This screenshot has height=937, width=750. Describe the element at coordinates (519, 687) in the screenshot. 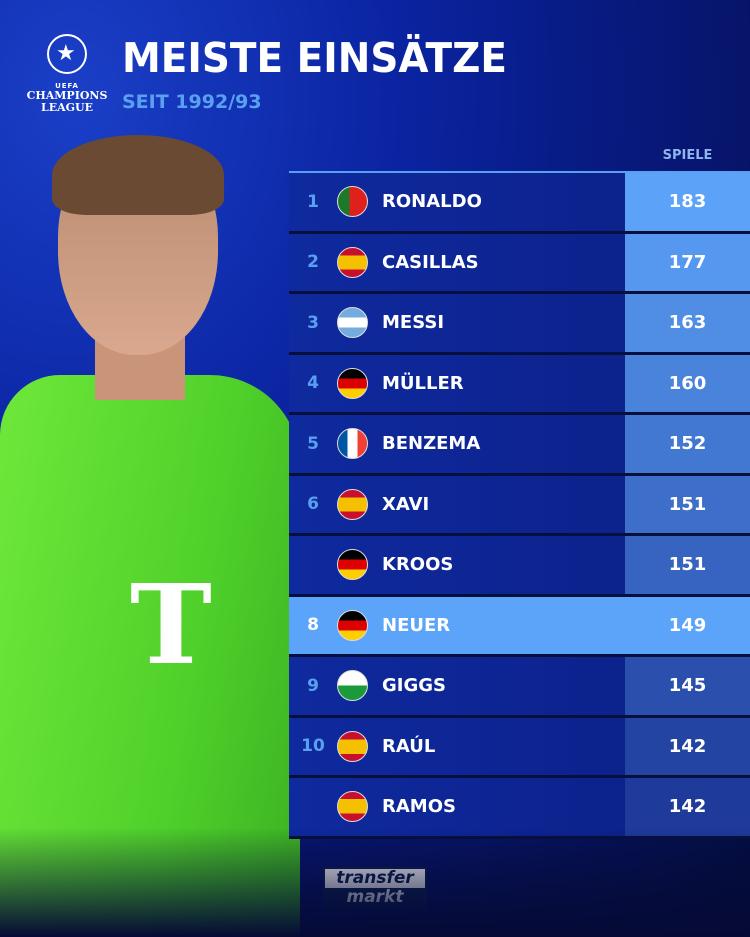

I see `table-row: 9 GIGGS 145` at that location.